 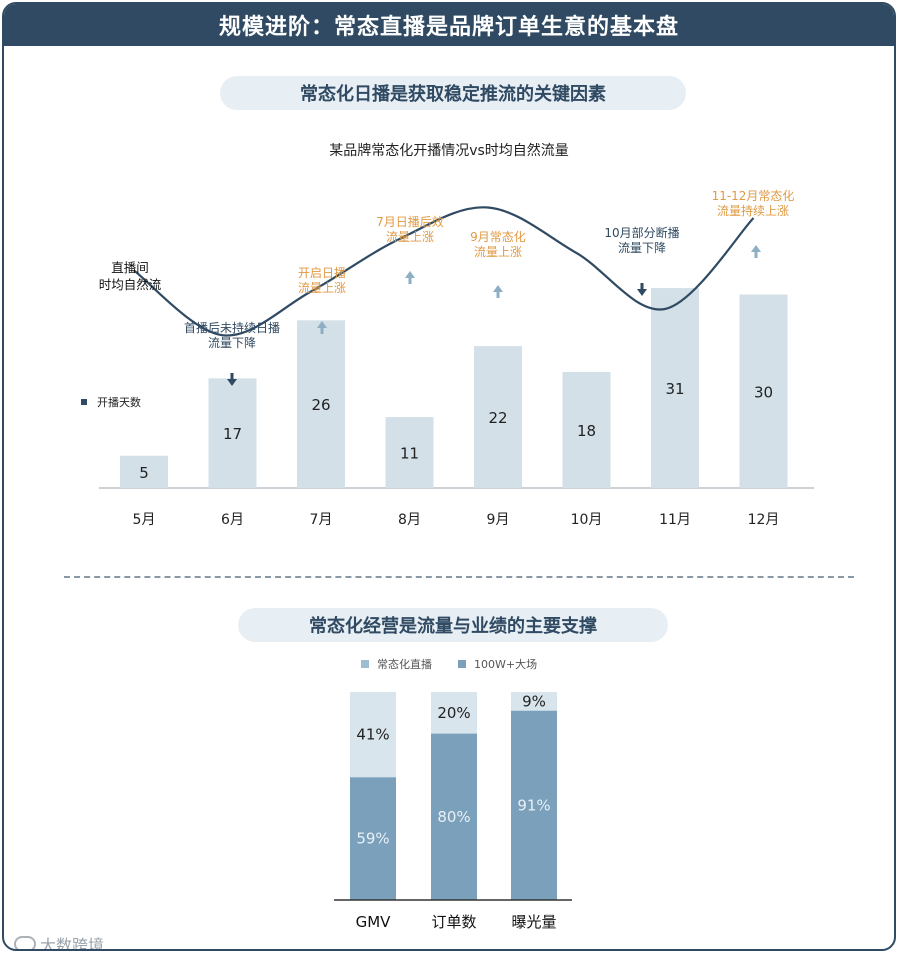 I want to click on segment-label: 80%, so click(x=453, y=817).